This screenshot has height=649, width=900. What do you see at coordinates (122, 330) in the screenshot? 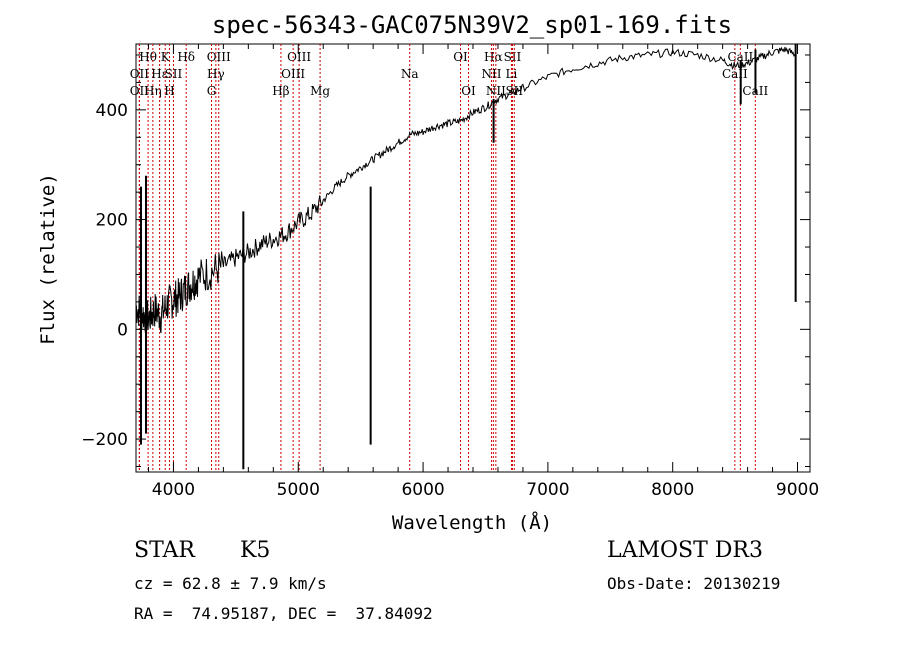
I see `y-tick-label: 0` at bounding box center [122, 330].